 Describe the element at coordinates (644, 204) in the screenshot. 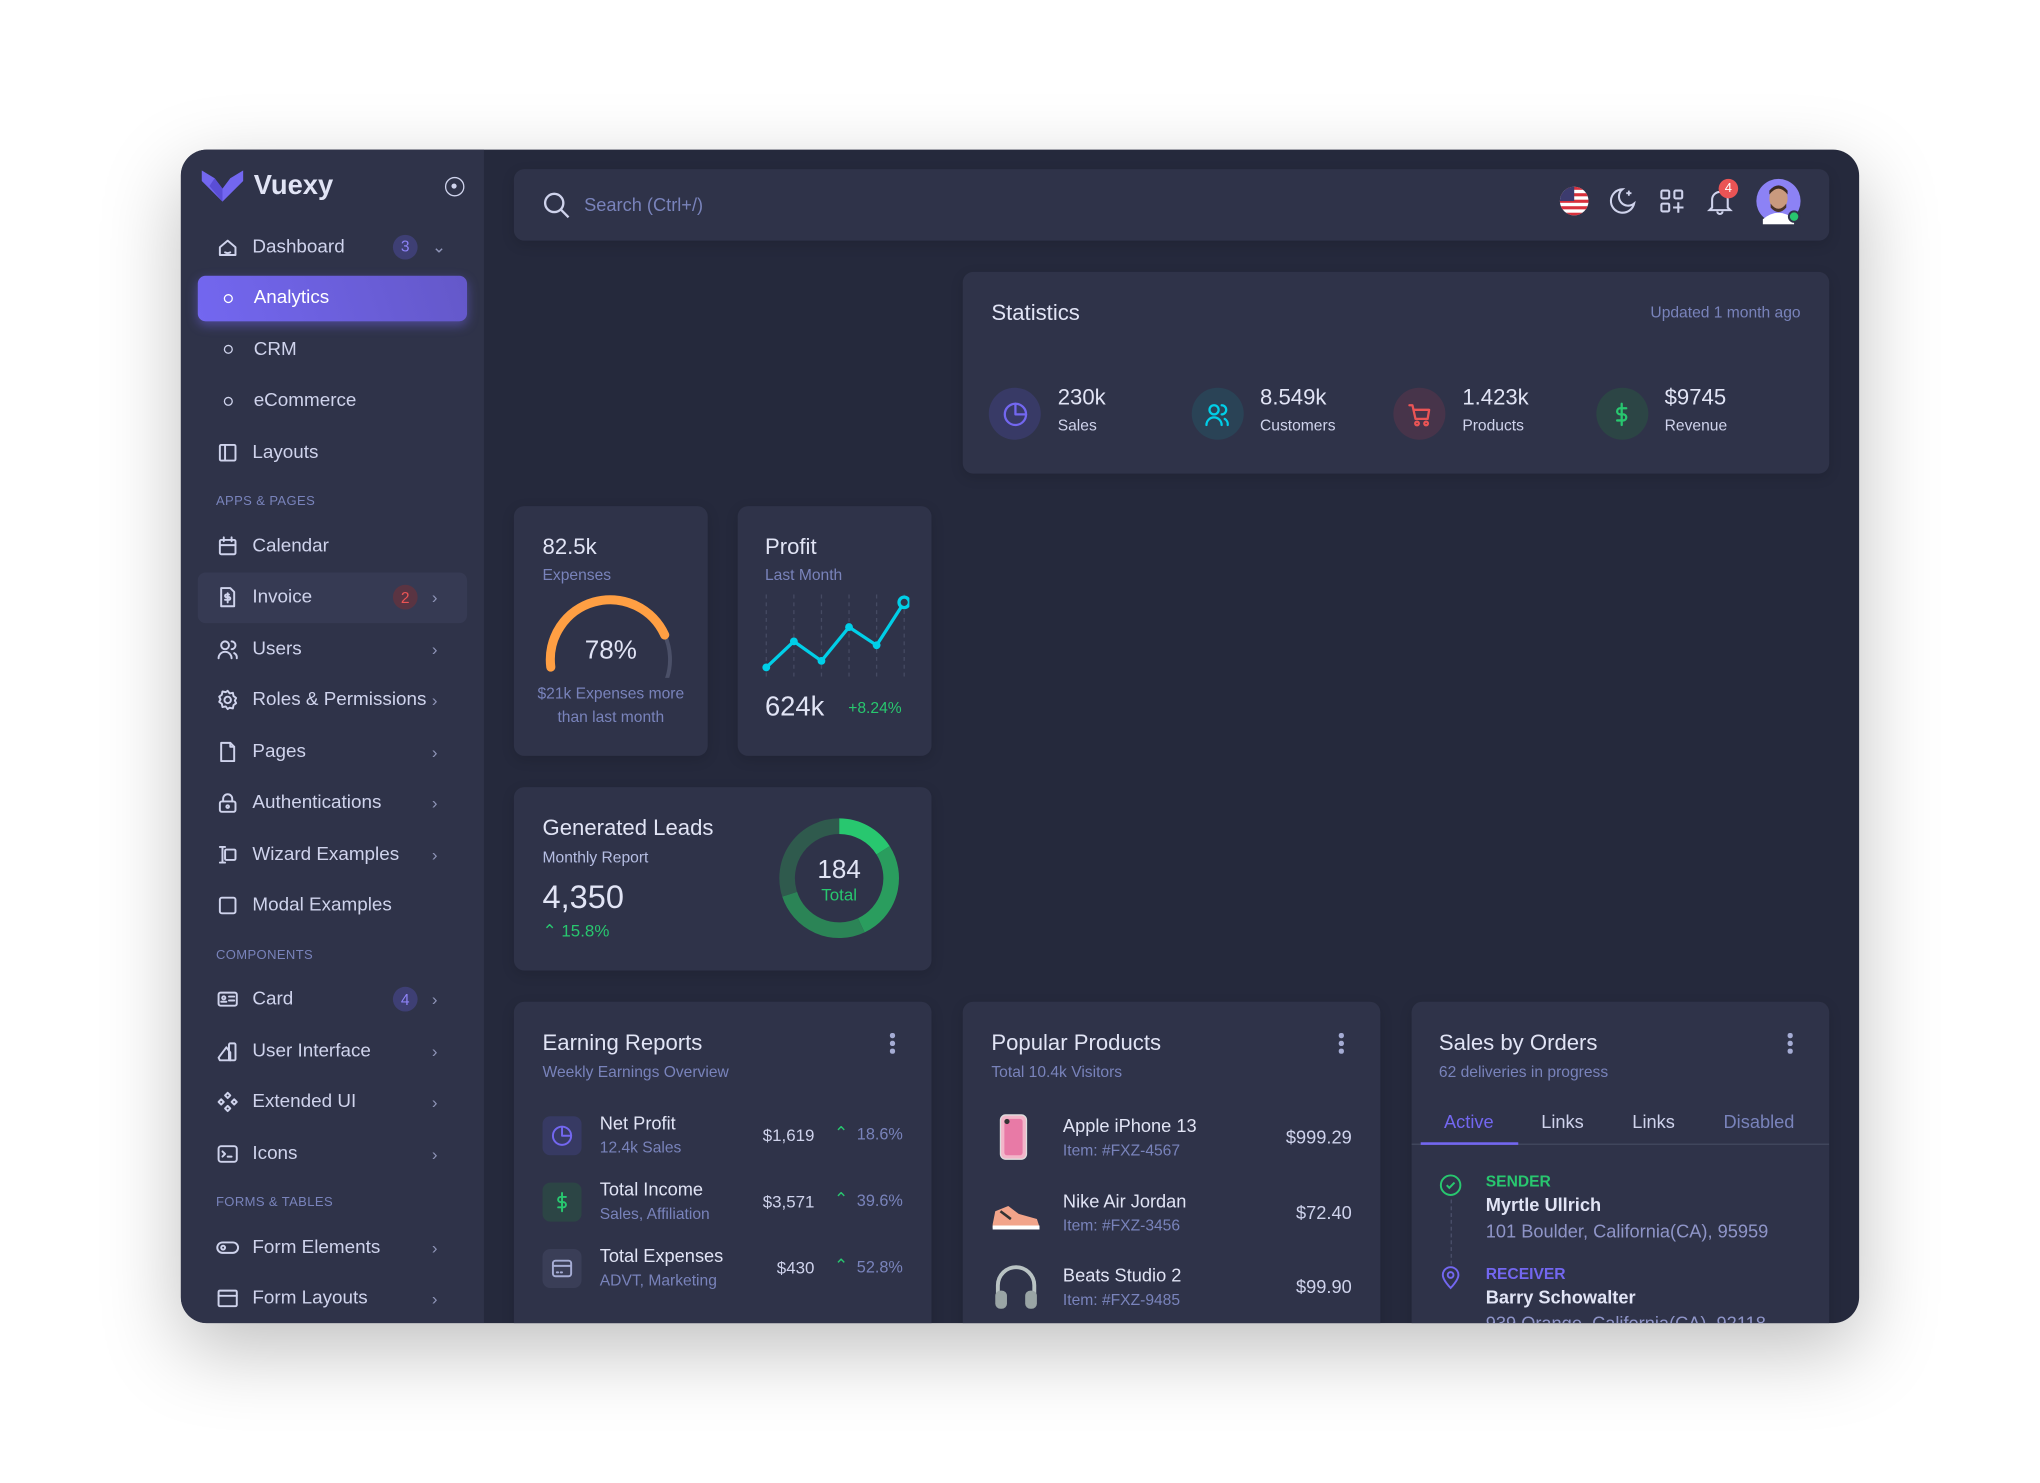

I see `search-input: Search (Ctrl+/)` at that location.